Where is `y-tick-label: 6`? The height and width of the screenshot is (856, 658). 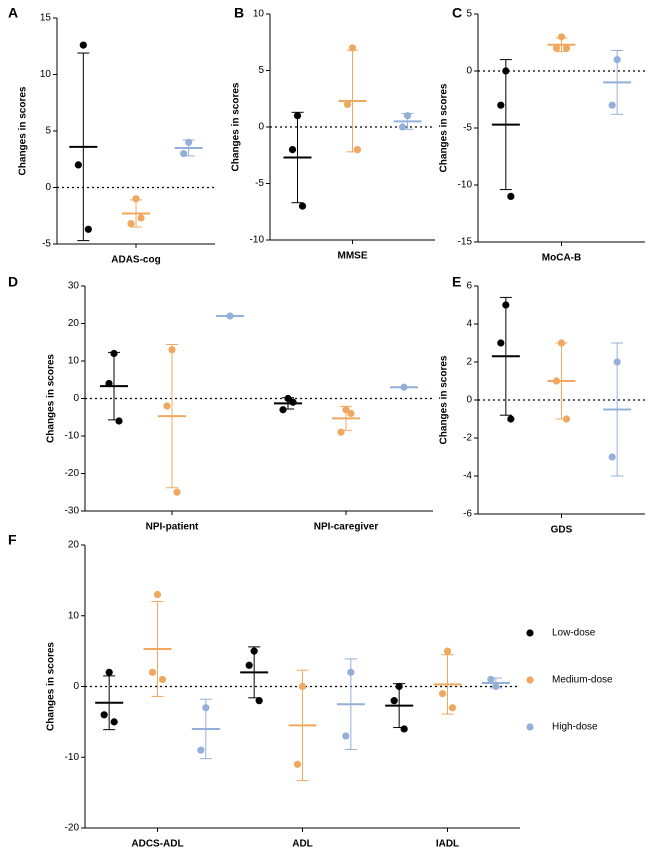
y-tick-label: 6 is located at coordinates (469, 286).